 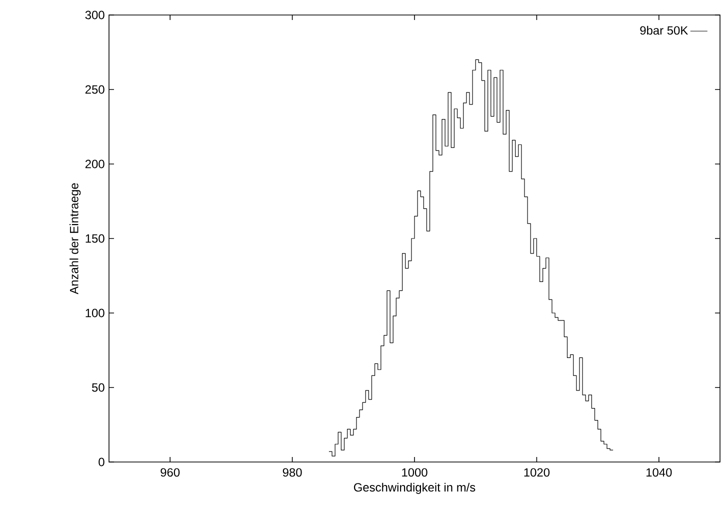 What do you see at coordinates (664, 30) in the screenshot?
I see `legend-label: 9bar 50K` at bounding box center [664, 30].